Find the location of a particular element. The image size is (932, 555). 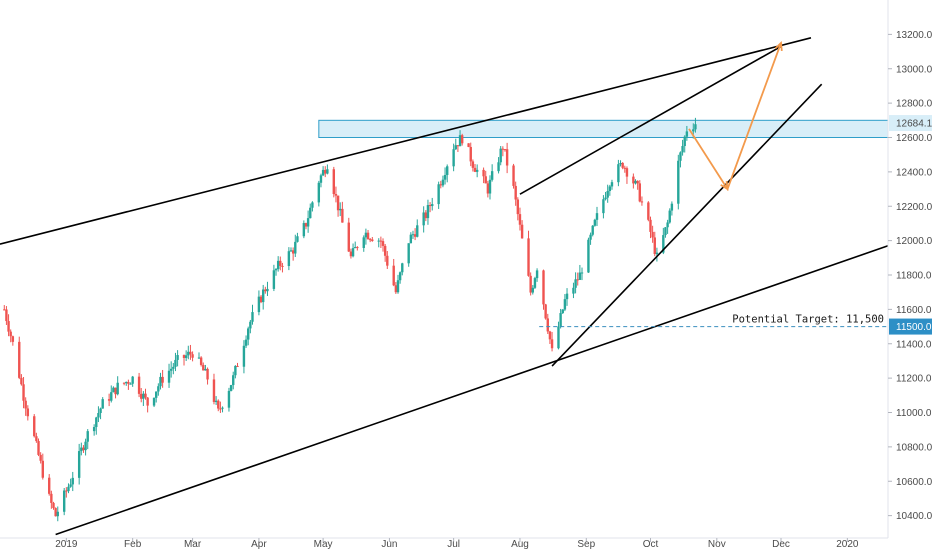

x-tick-label-11: Dec is located at coordinates (781, 544).